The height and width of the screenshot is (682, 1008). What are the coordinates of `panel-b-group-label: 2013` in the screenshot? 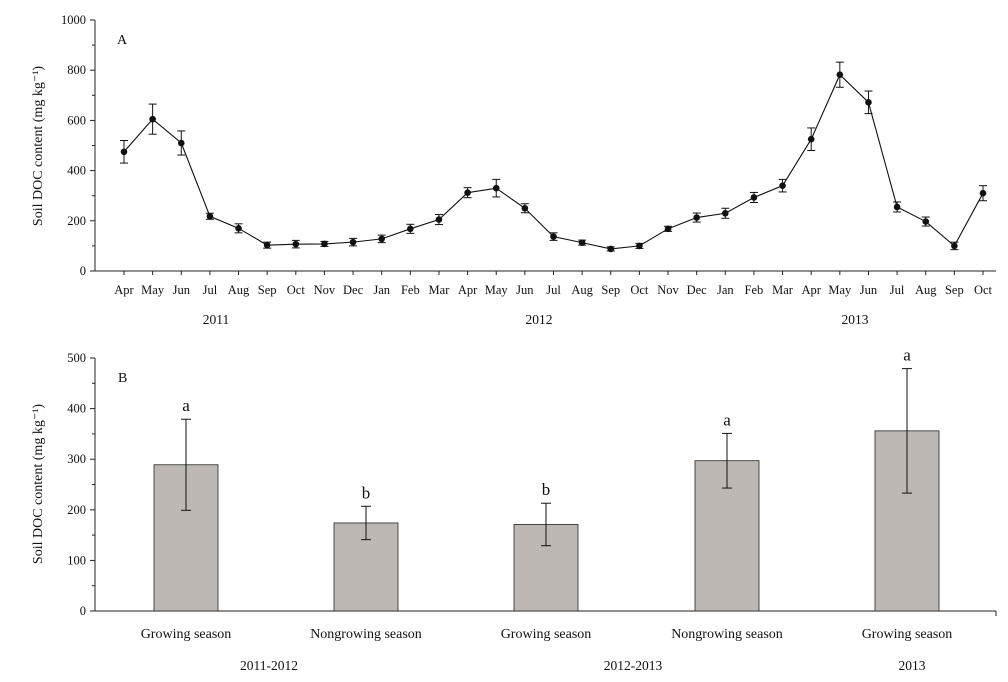 It's located at (912, 665).